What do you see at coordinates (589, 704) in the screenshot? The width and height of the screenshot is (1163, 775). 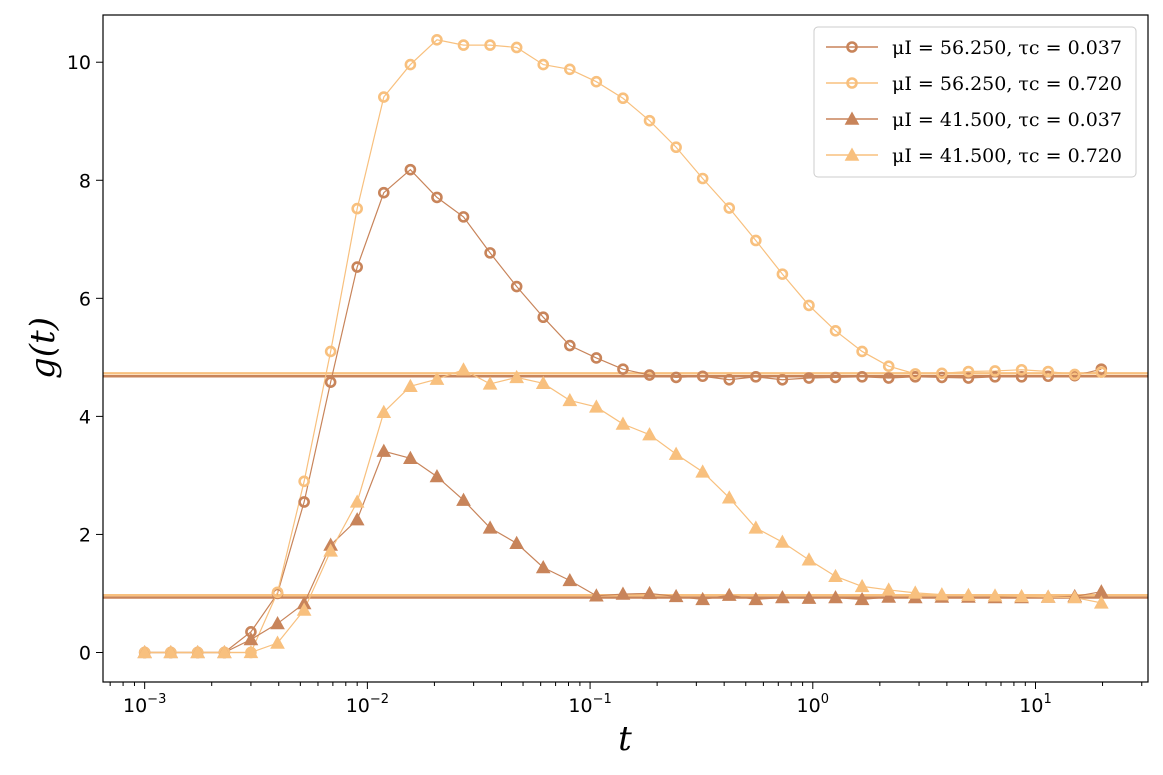 I see `x-tick-label: 10⁻¹` at bounding box center [589, 704].